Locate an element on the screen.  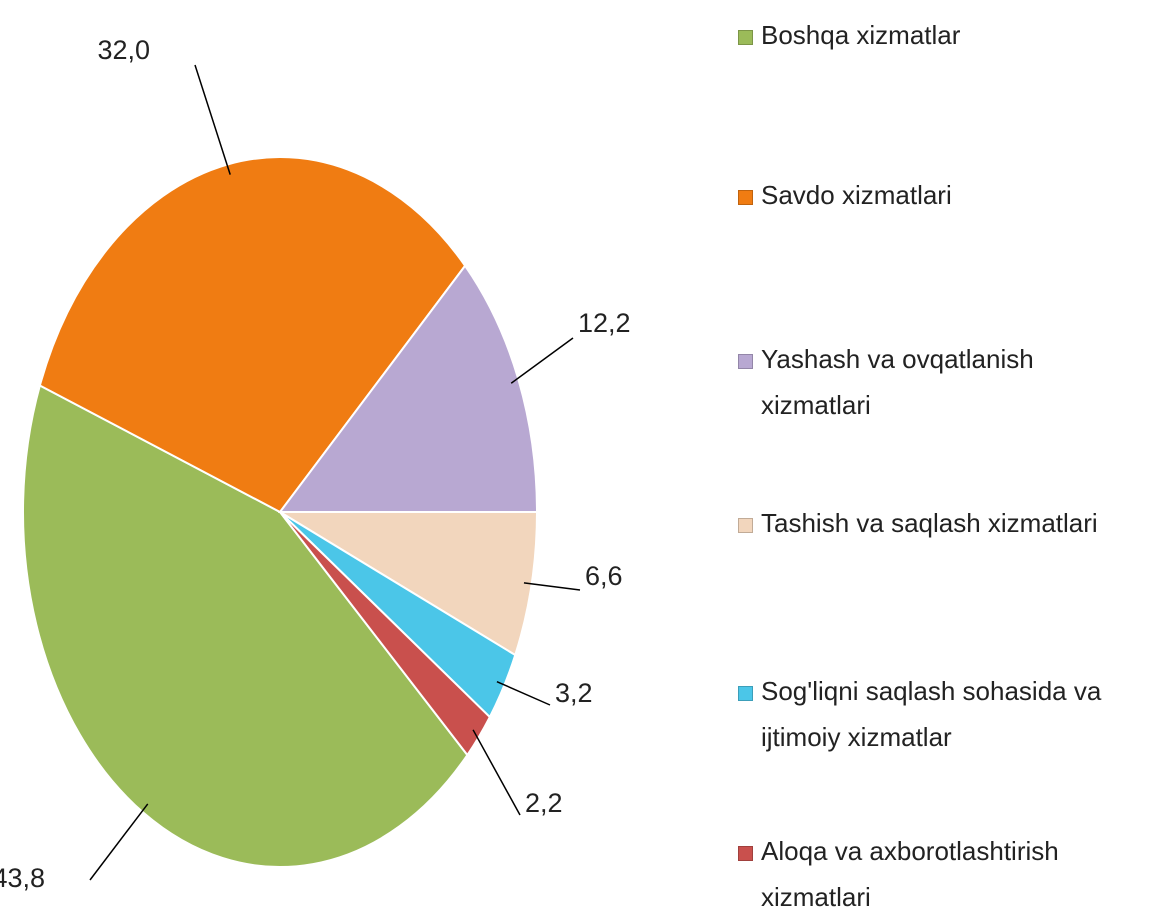
legend-item: Tashish va saqlash xizmatlari is located at coordinates (943, 523).